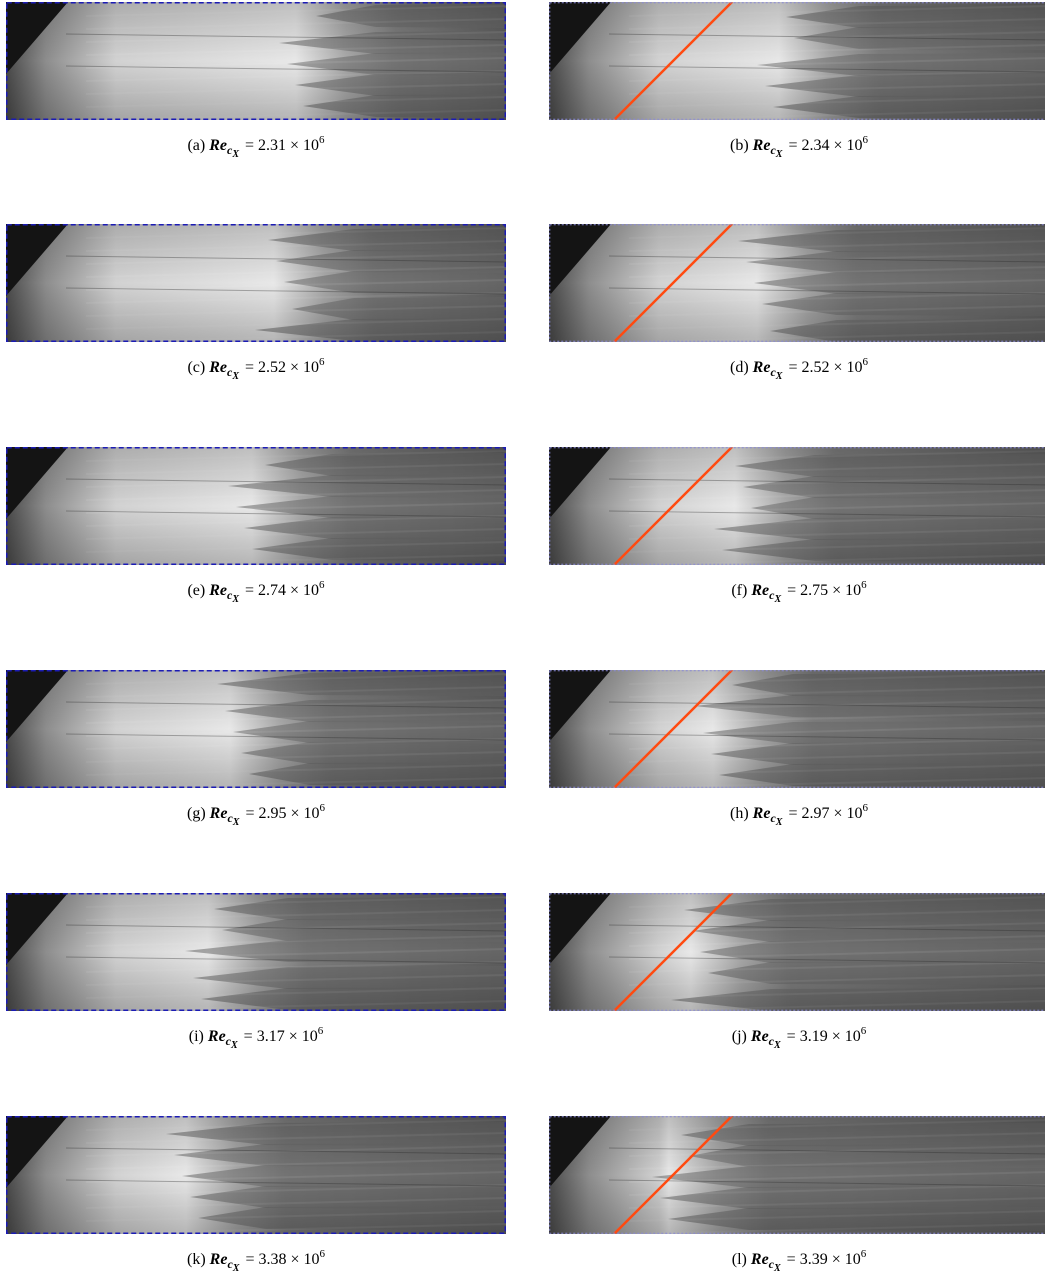 Image resolution: width=1045 pixels, height=1279 pixels. I want to click on panel-caption: (b) RecX= 2.34 × 106, so click(797, 147).